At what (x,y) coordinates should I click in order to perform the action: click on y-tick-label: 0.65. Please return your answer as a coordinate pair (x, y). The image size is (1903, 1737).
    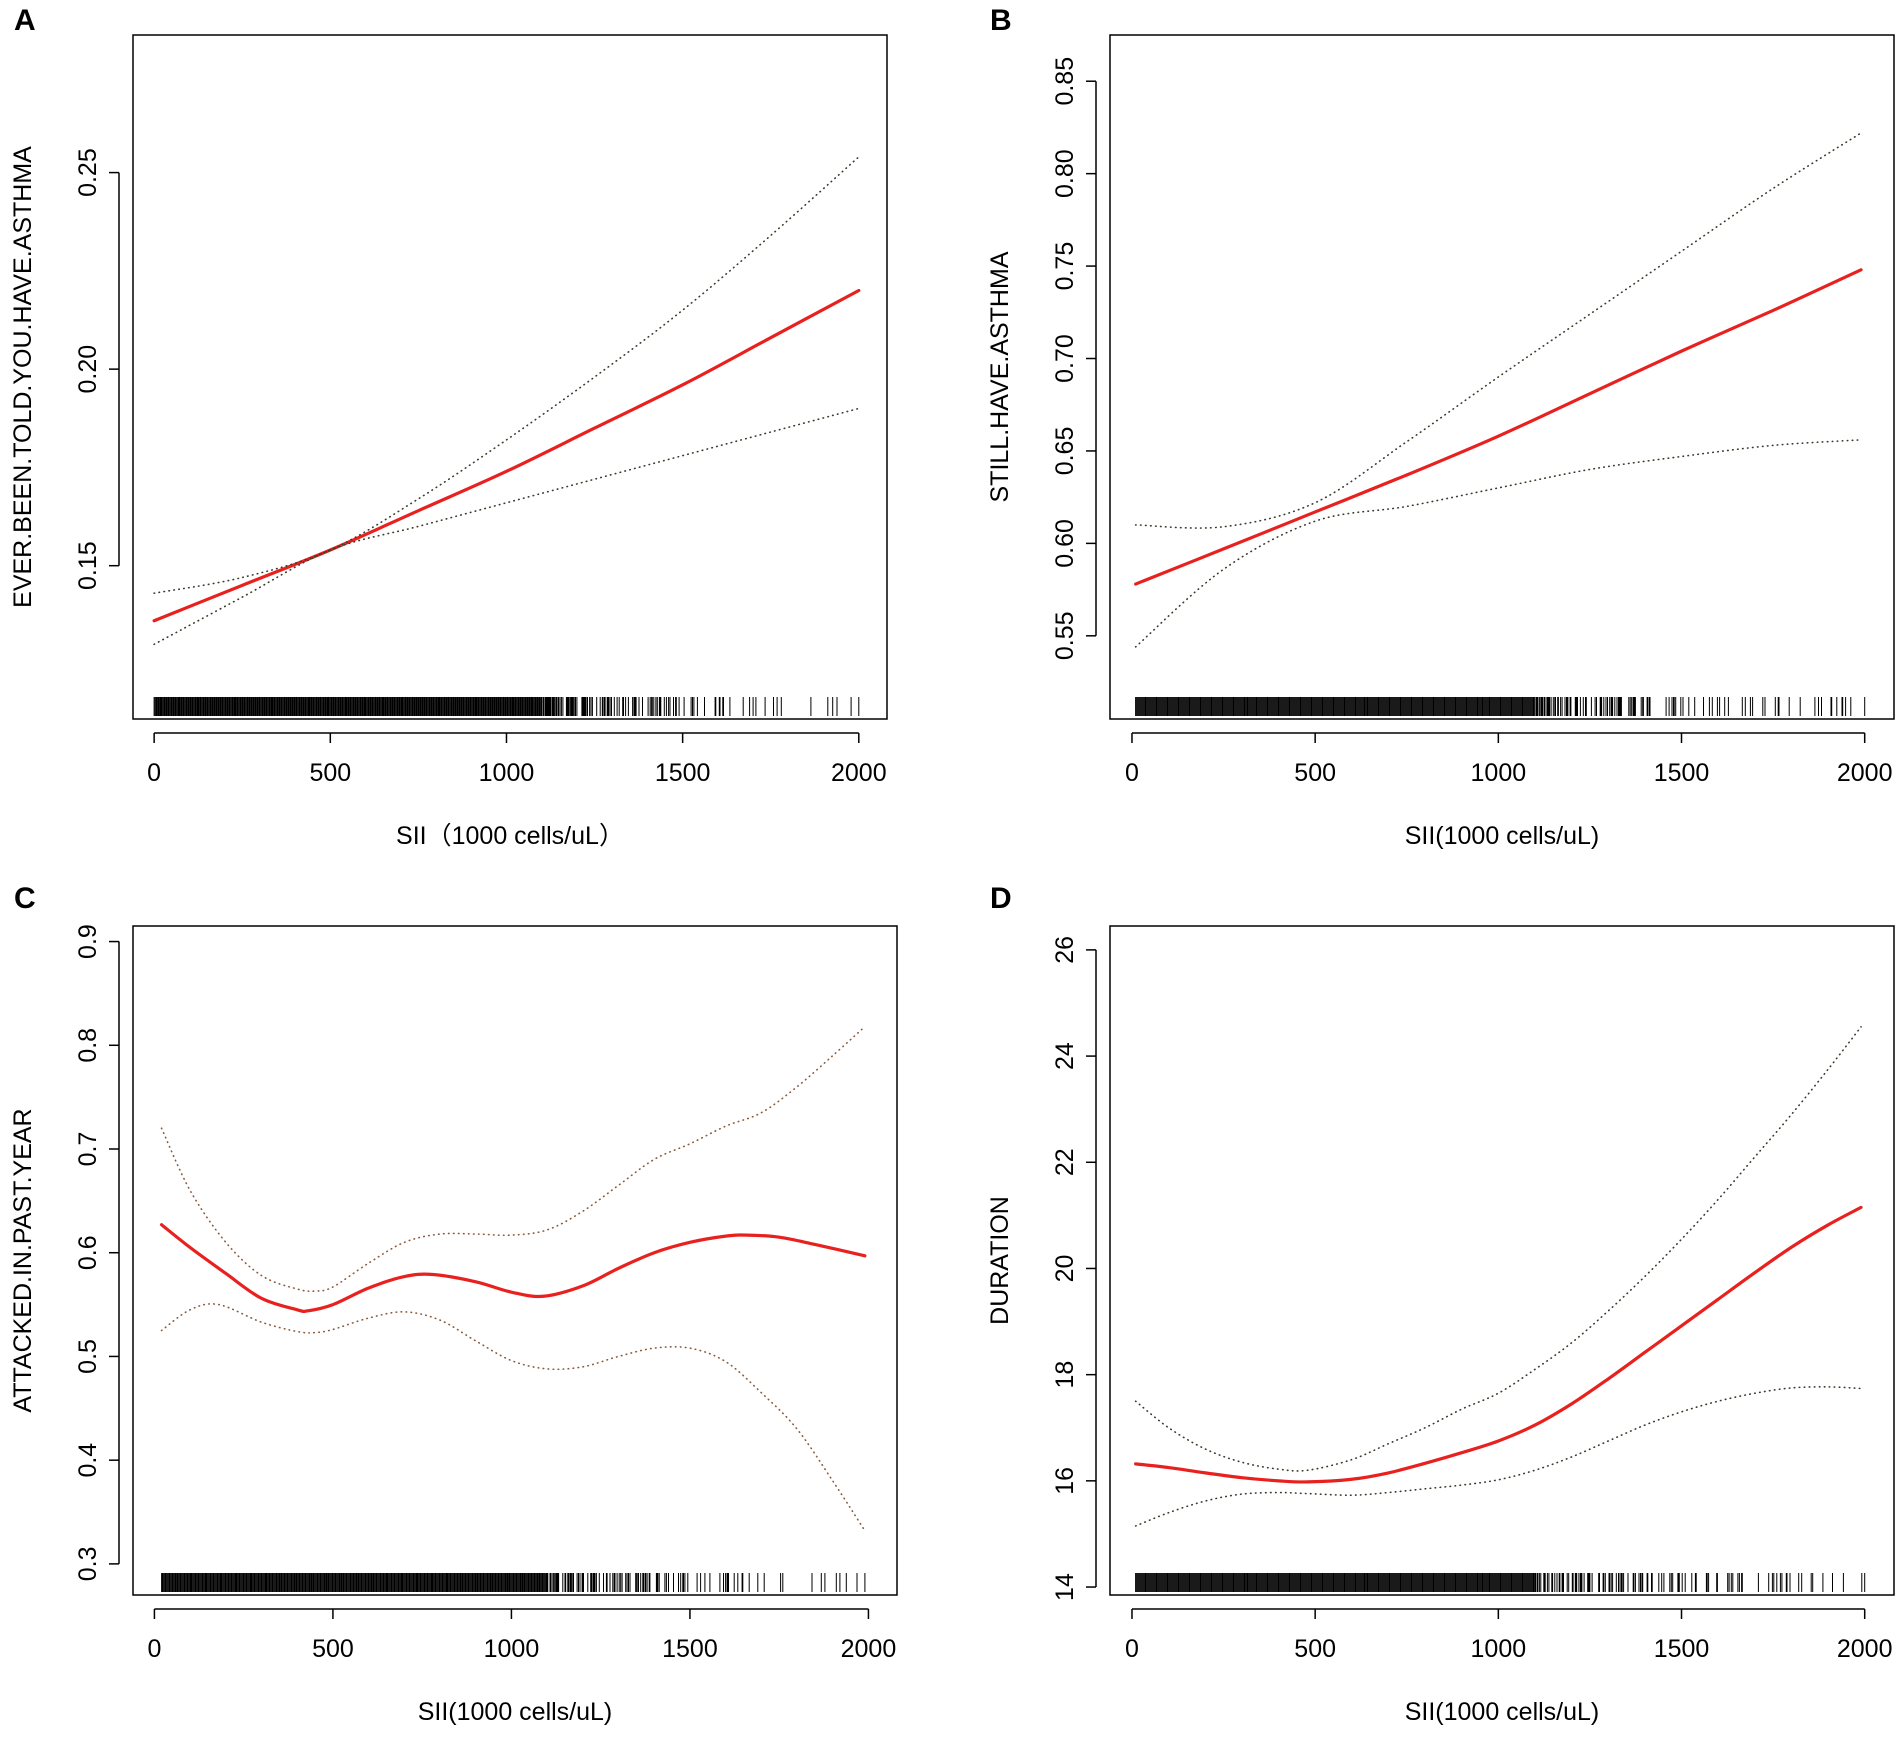
    Looking at the image, I should click on (1065, 451).